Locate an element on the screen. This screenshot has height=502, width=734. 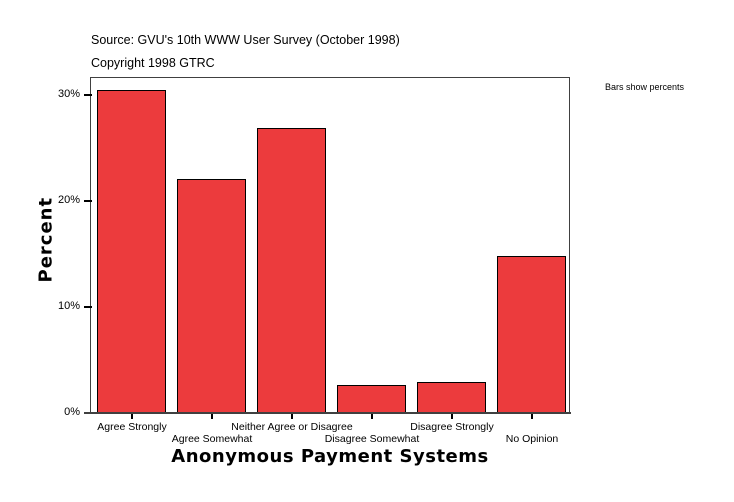
y-tick-label: 10% is located at coordinates (68, 306).